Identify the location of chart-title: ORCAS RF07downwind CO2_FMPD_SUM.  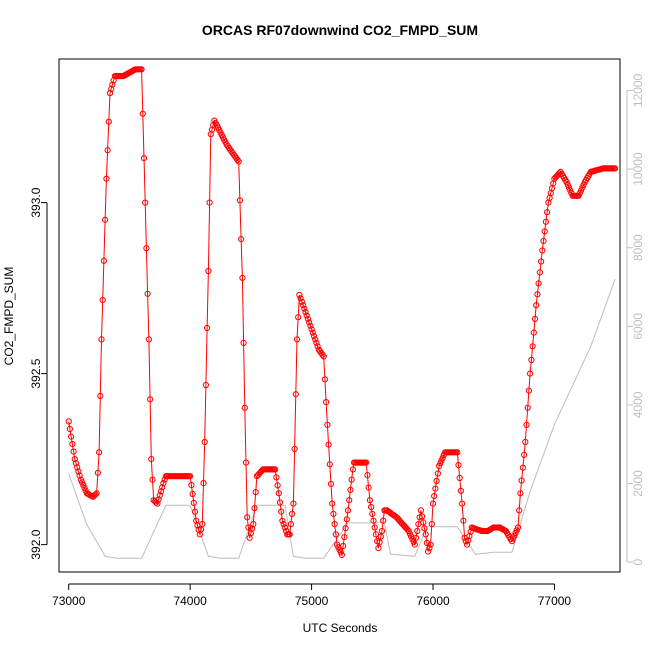
(340, 30).